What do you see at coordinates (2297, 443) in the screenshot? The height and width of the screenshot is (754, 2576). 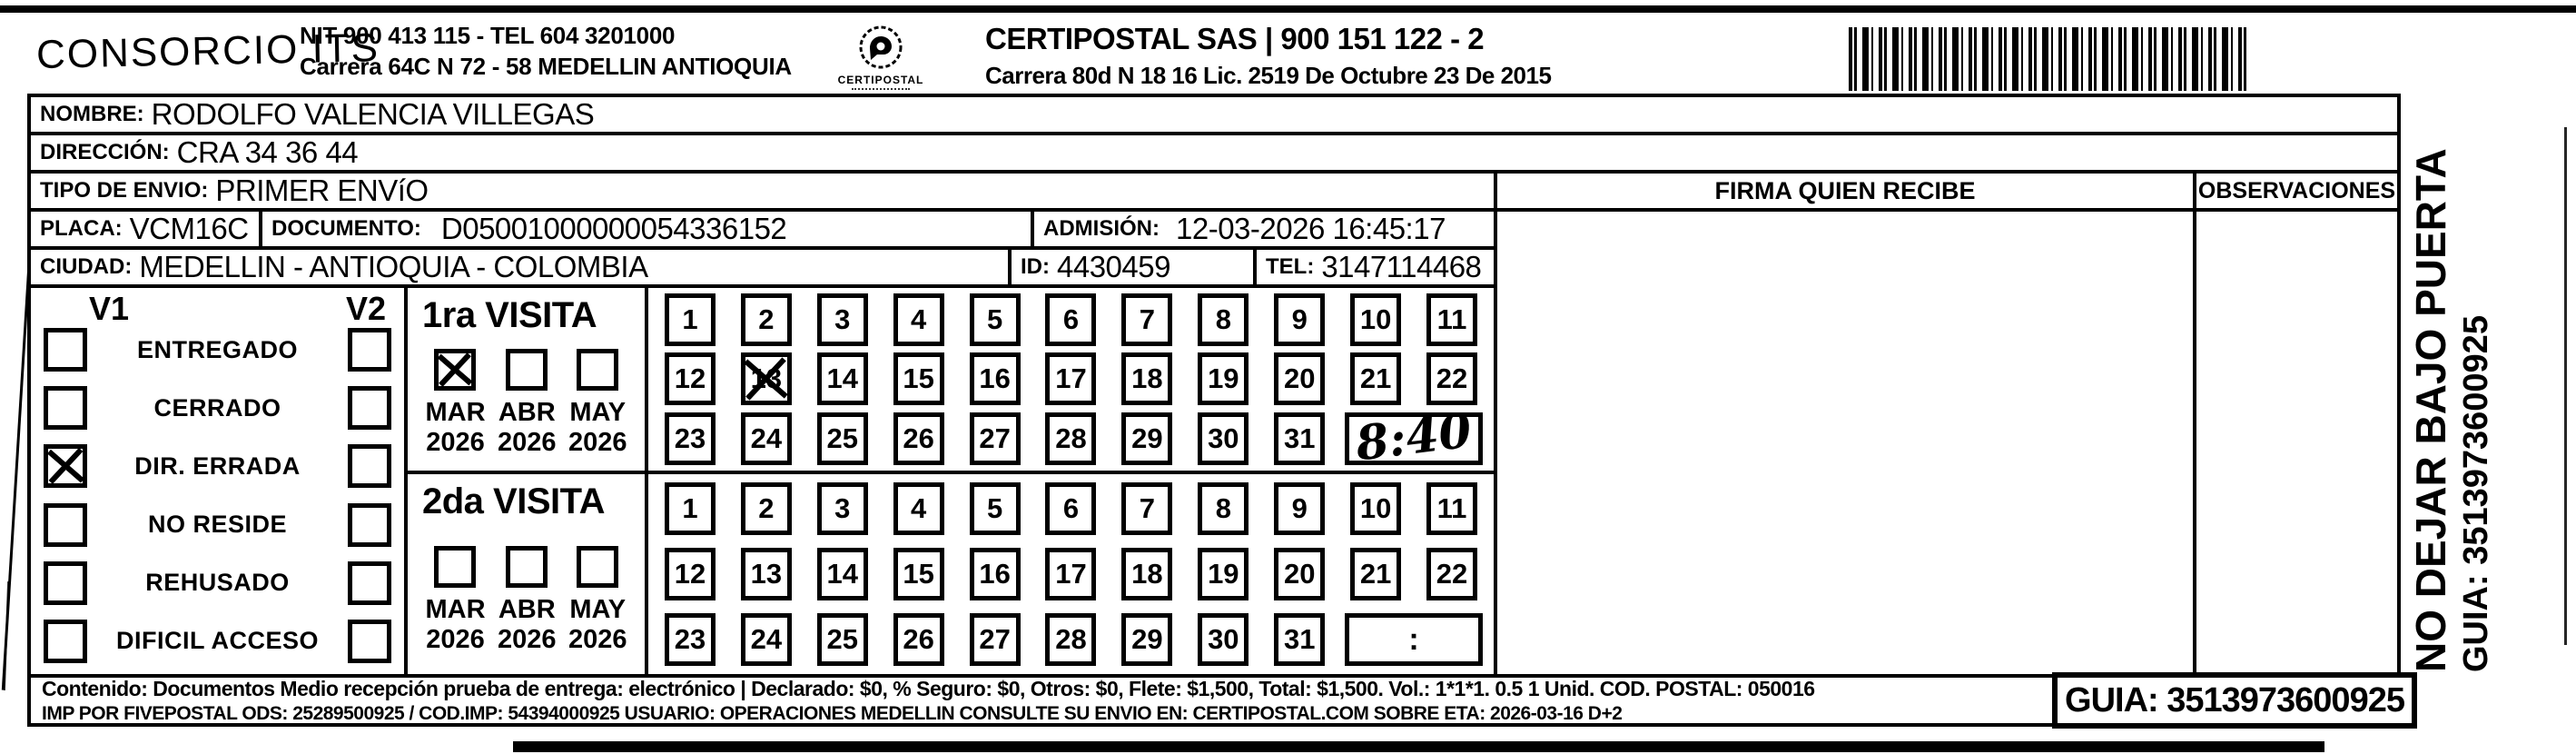 I see `observaciones-area` at bounding box center [2297, 443].